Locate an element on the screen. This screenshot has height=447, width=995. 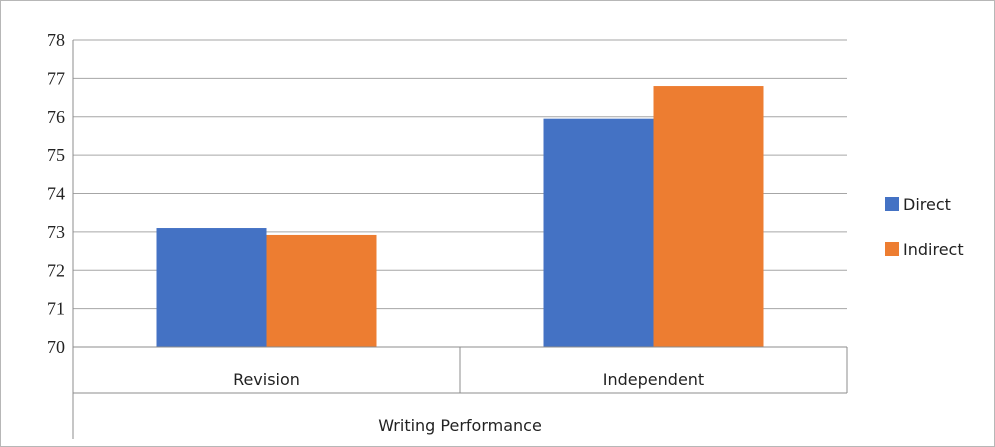
legend: Direct Indirect is located at coordinates (924, 227).